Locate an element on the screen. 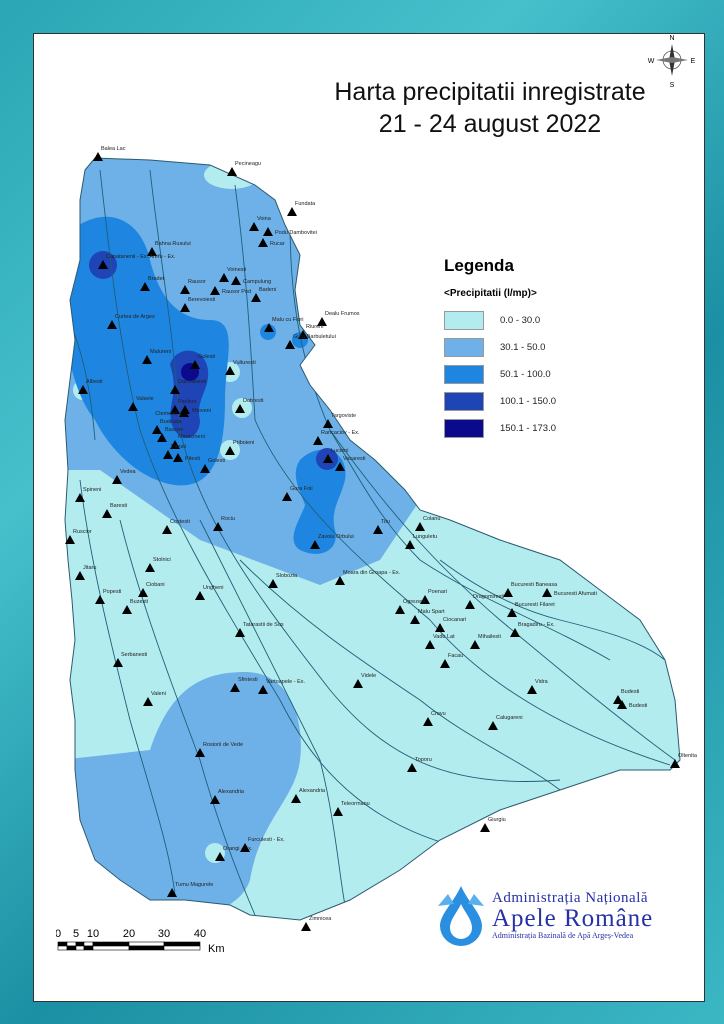 This screenshot has width=724, height=1024. station: Rucar is located at coordinates (271, 242).